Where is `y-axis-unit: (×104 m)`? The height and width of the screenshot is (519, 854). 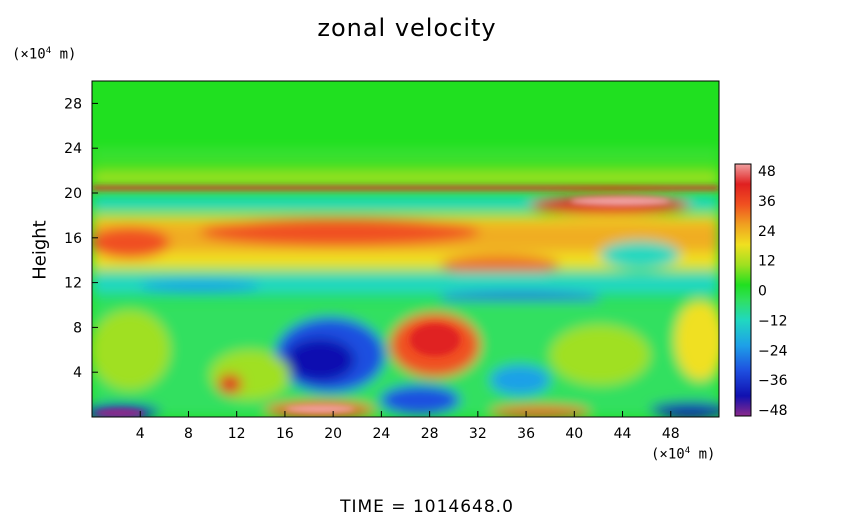
y-axis-unit: (×104 m) is located at coordinates (44, 54).